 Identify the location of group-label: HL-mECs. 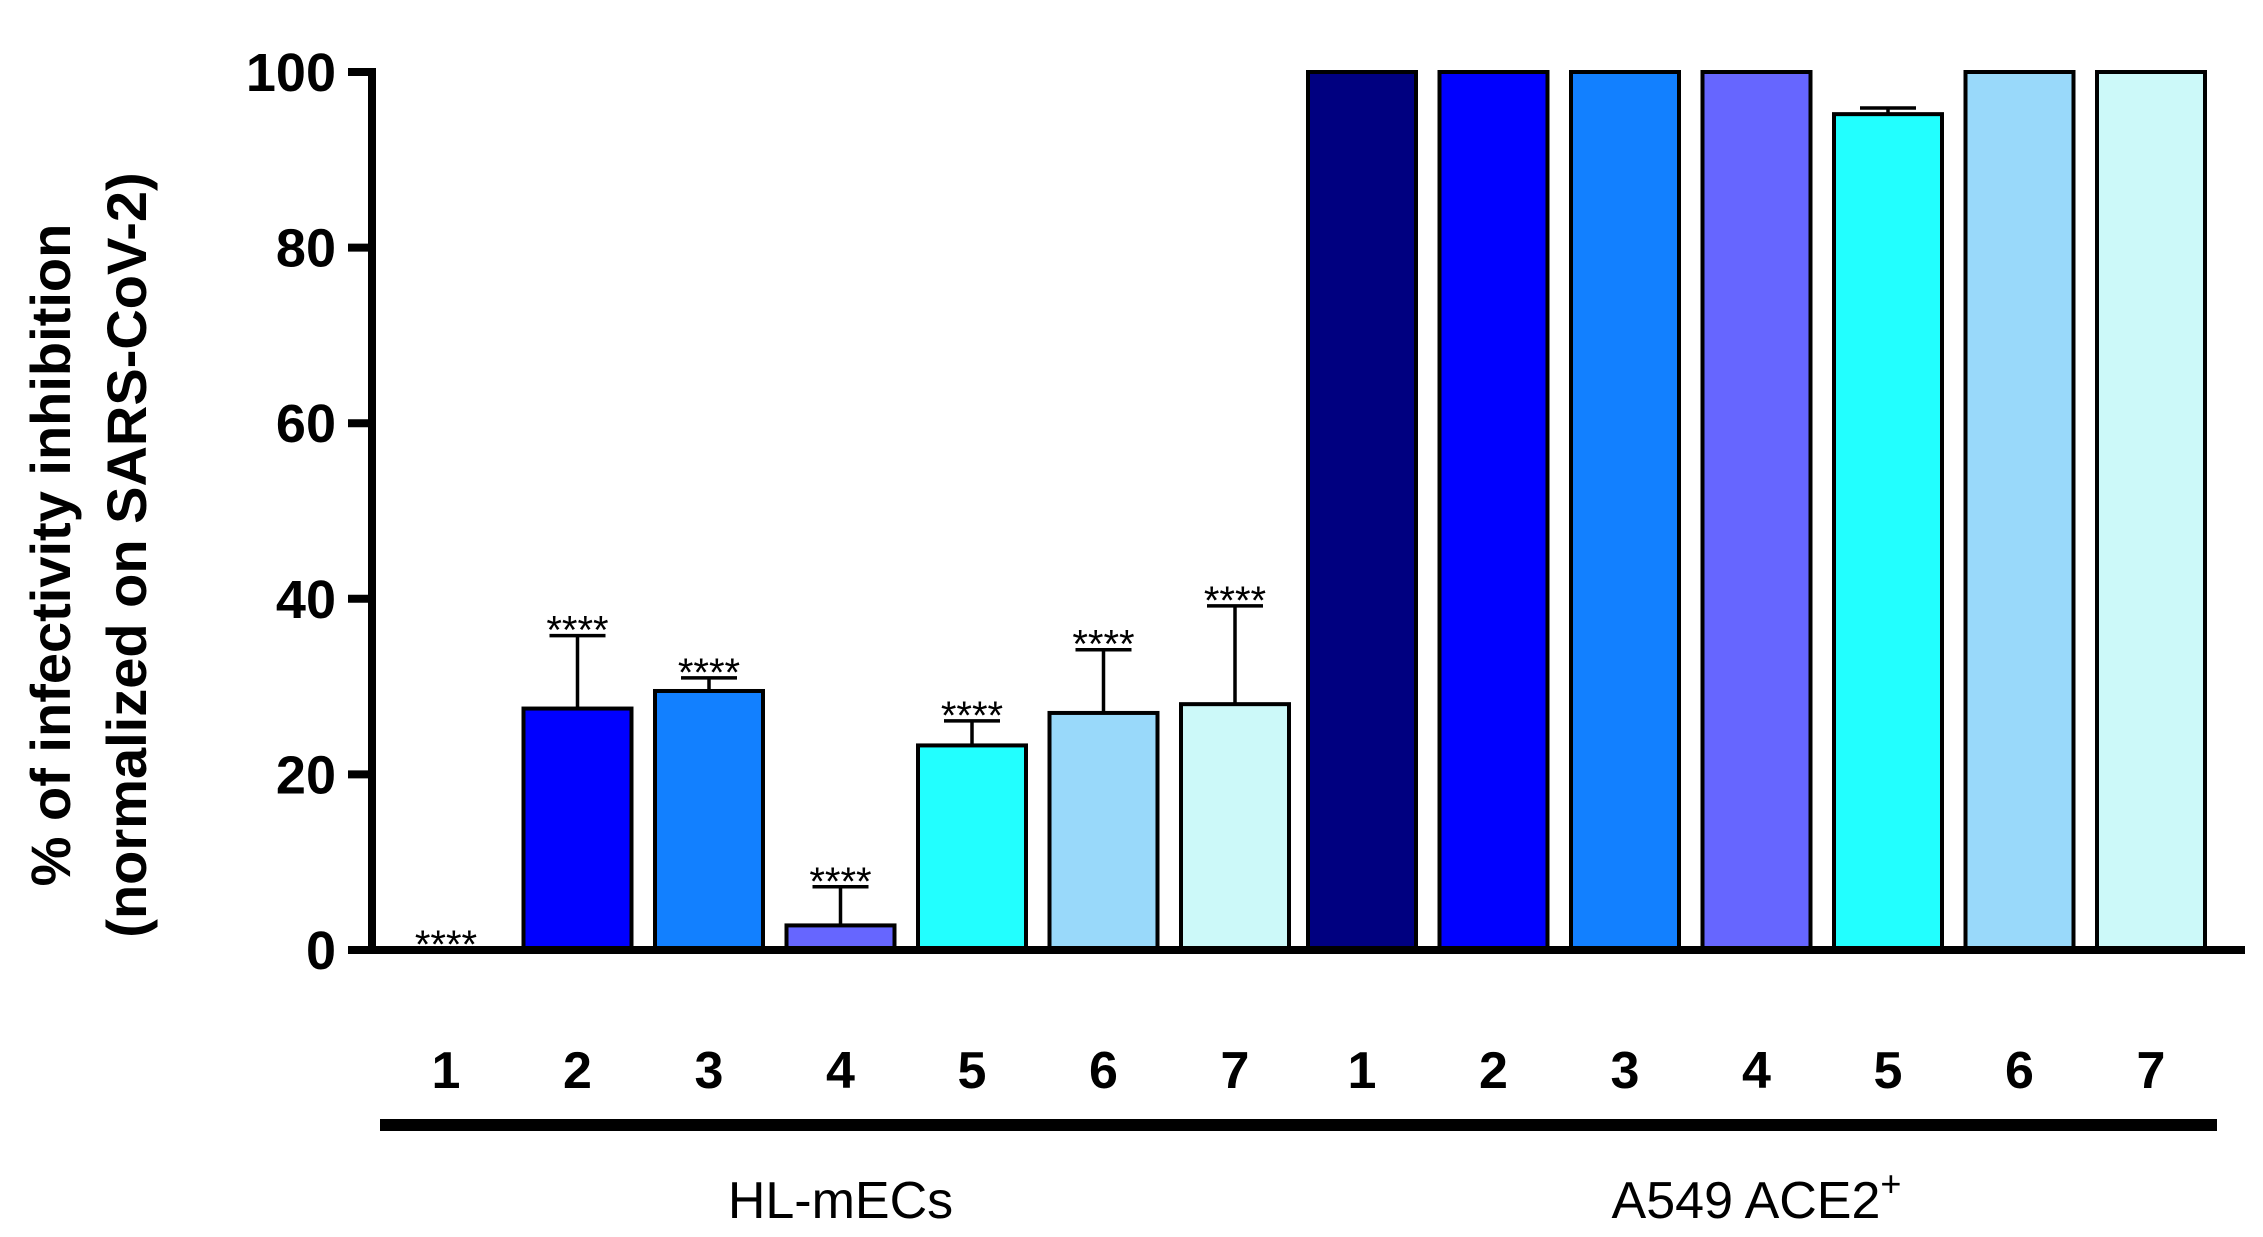
(840, 1201).